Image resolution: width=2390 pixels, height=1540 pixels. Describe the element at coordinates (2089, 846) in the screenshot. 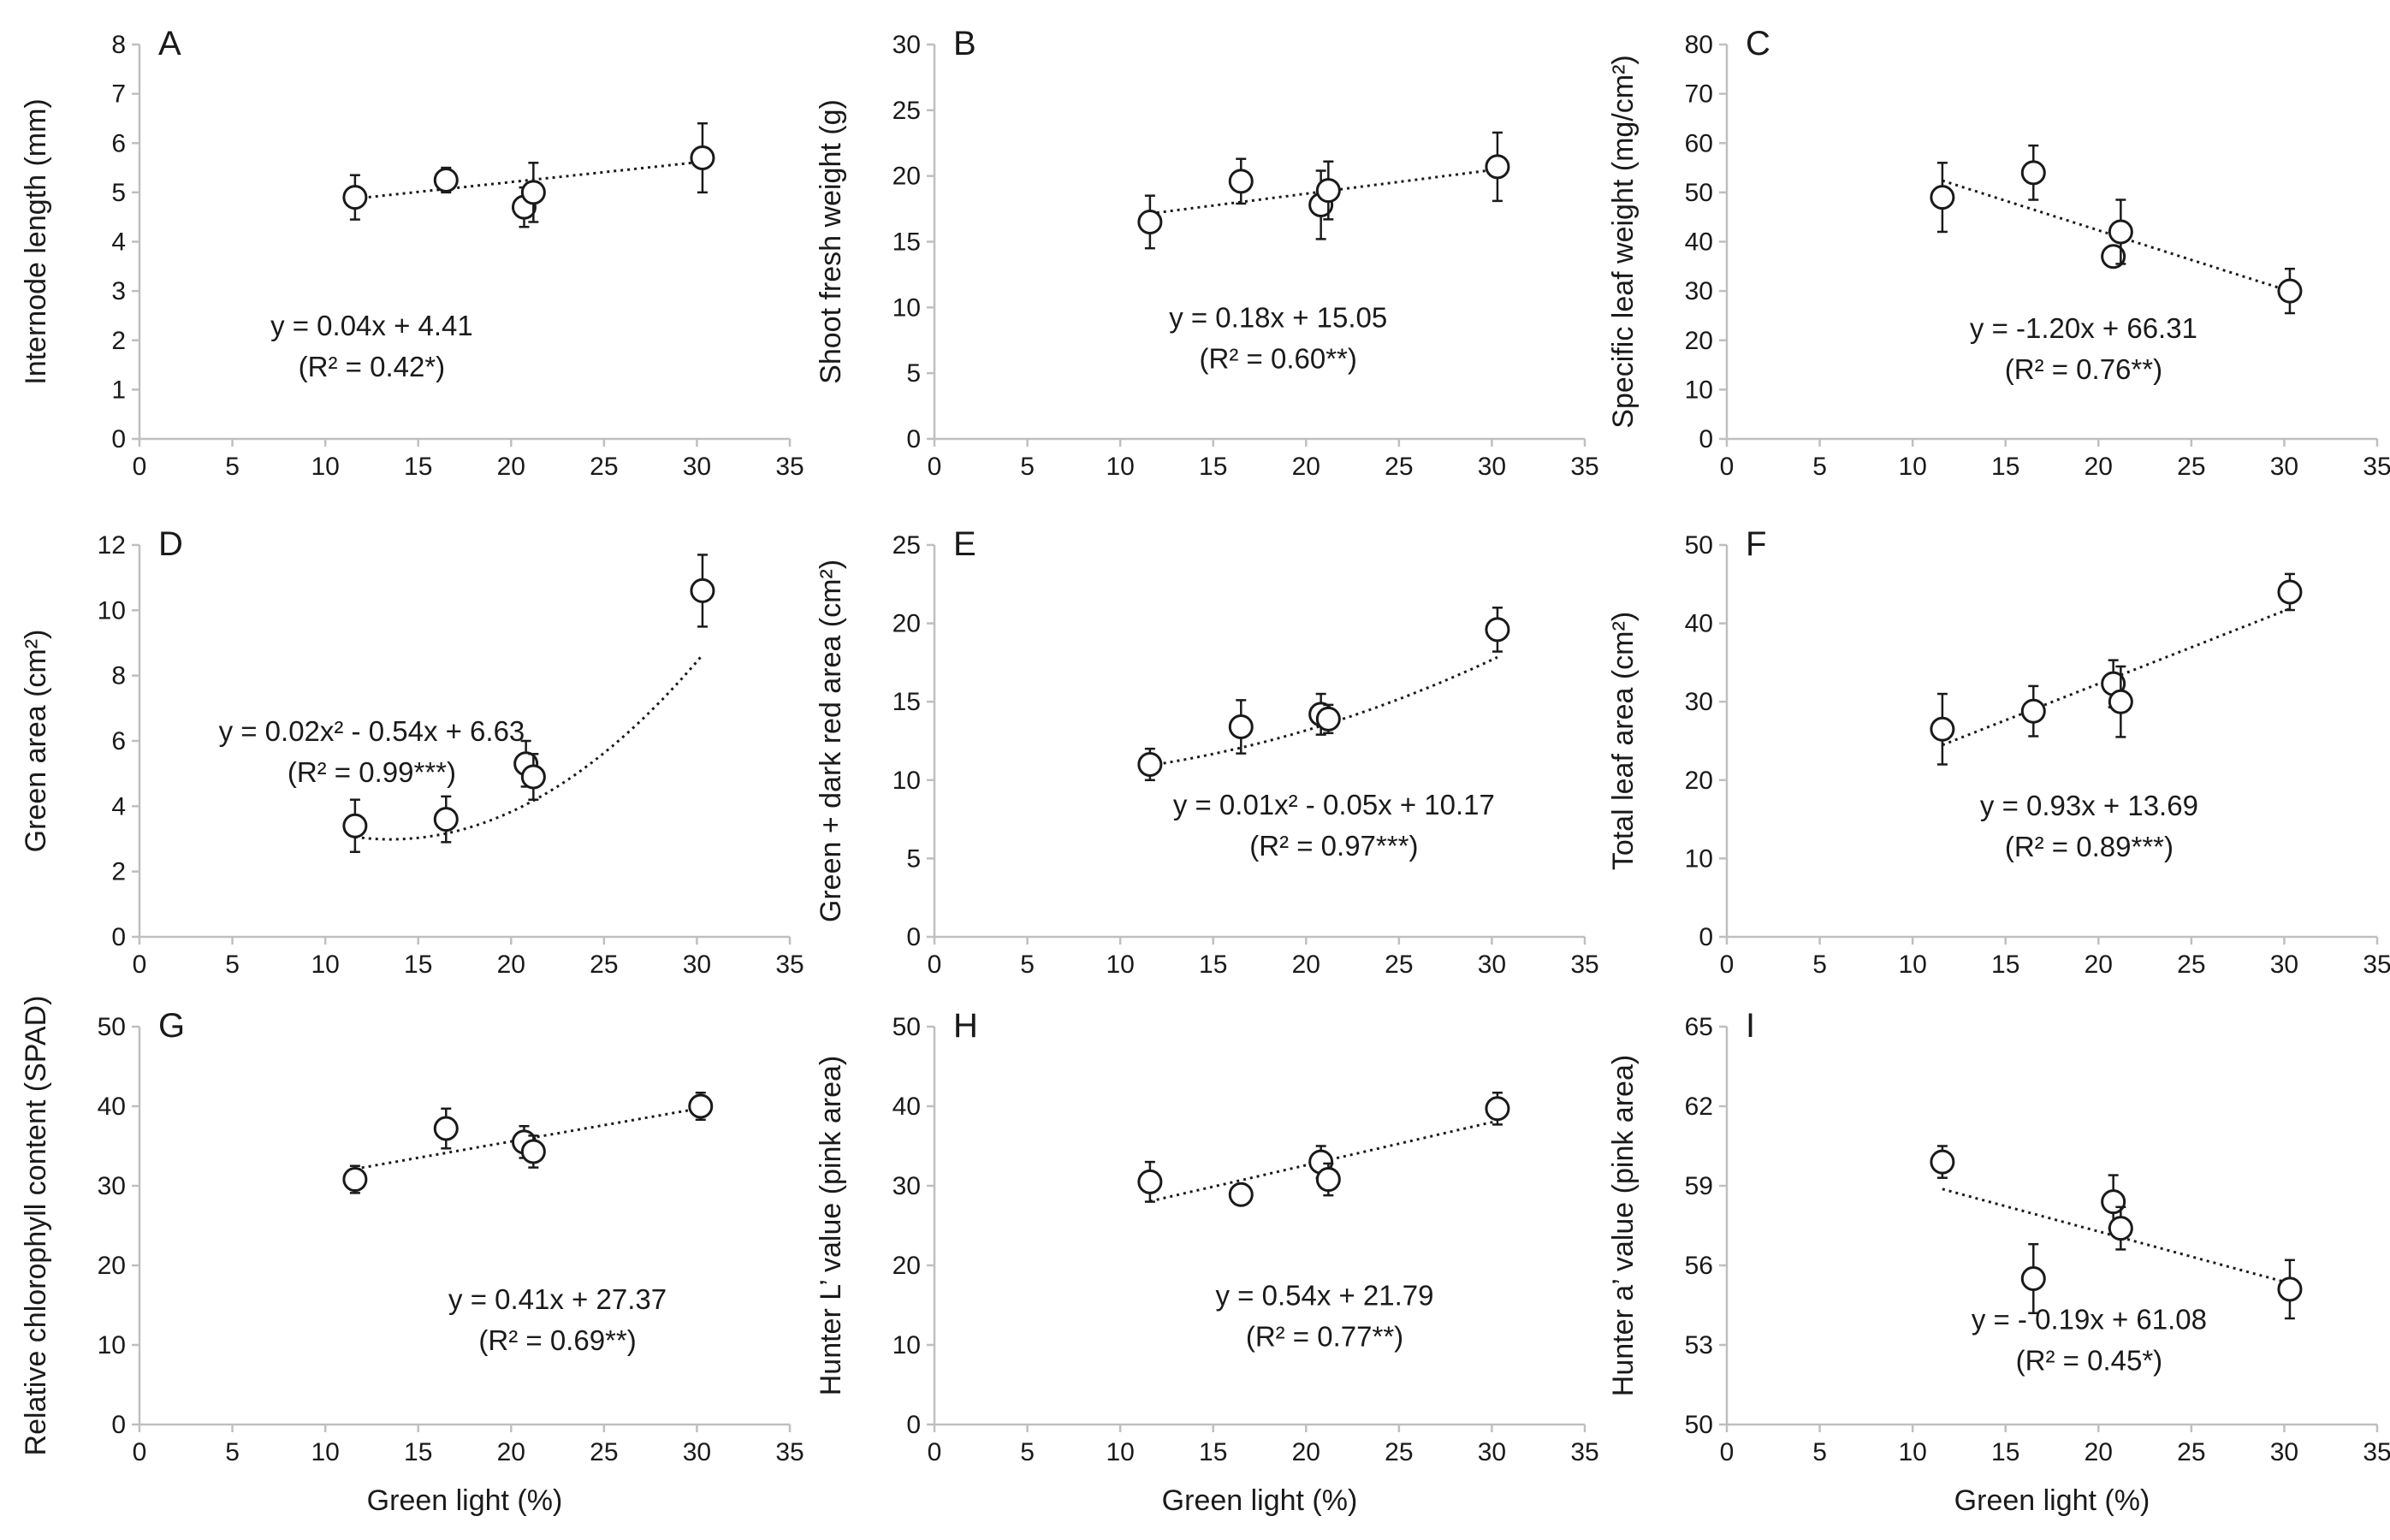

I see `fit-r-squared: (R² = 0.89***)` at that location.